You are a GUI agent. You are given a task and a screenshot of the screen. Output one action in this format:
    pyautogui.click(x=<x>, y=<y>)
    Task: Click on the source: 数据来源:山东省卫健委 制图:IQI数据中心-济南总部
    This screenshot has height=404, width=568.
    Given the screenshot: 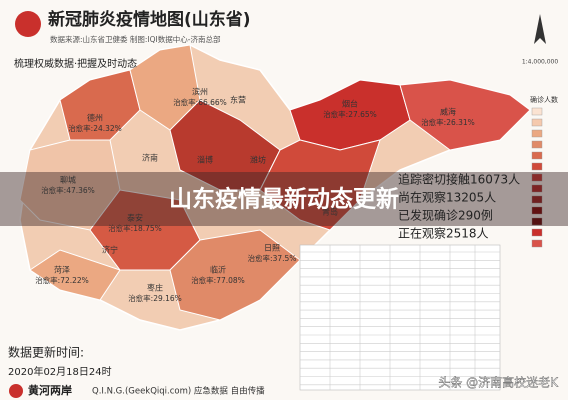 What is the action you would take?
    pyautogui.click(x=135, y=39)
    